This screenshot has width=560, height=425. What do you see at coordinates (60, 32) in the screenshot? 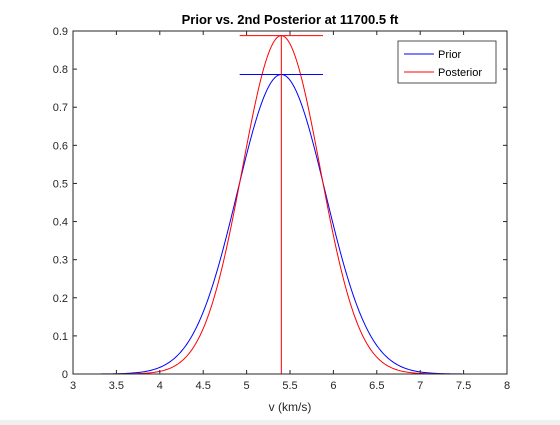
I see `y-tick-label: 0.9` at bounding box center [60, 32].